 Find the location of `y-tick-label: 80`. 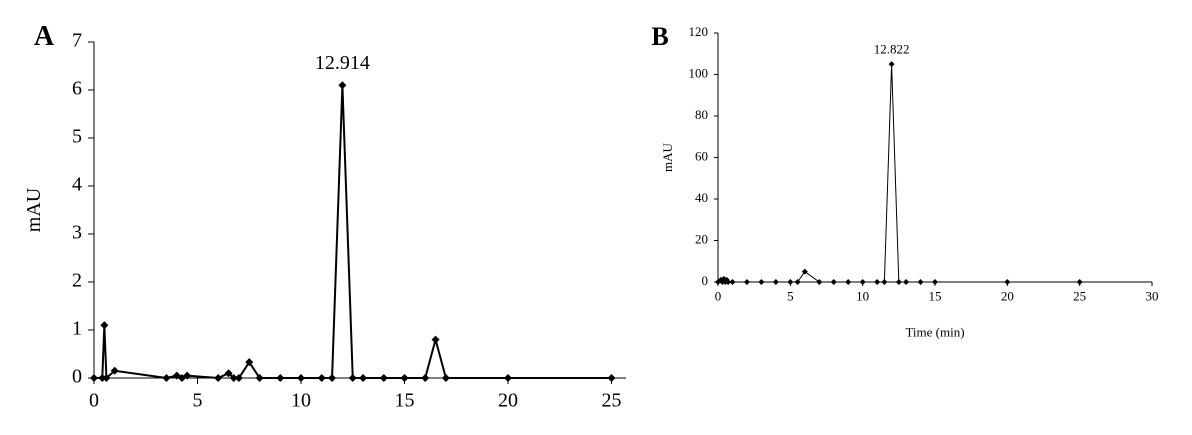

y-tick-label: 80 is located at coordinates (701, 114).